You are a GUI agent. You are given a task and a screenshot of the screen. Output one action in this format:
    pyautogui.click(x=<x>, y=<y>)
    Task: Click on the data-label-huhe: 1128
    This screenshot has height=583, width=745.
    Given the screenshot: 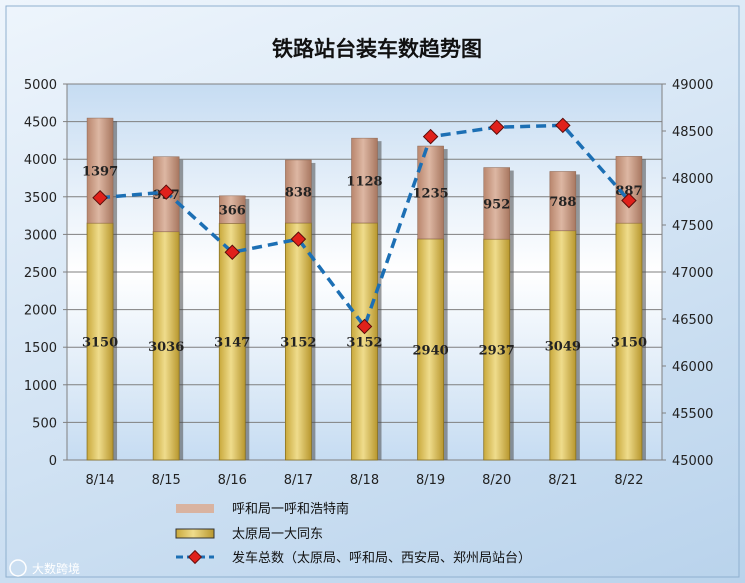 What is the action you would take?
    pyautogui.click(x=364, y=182)
    